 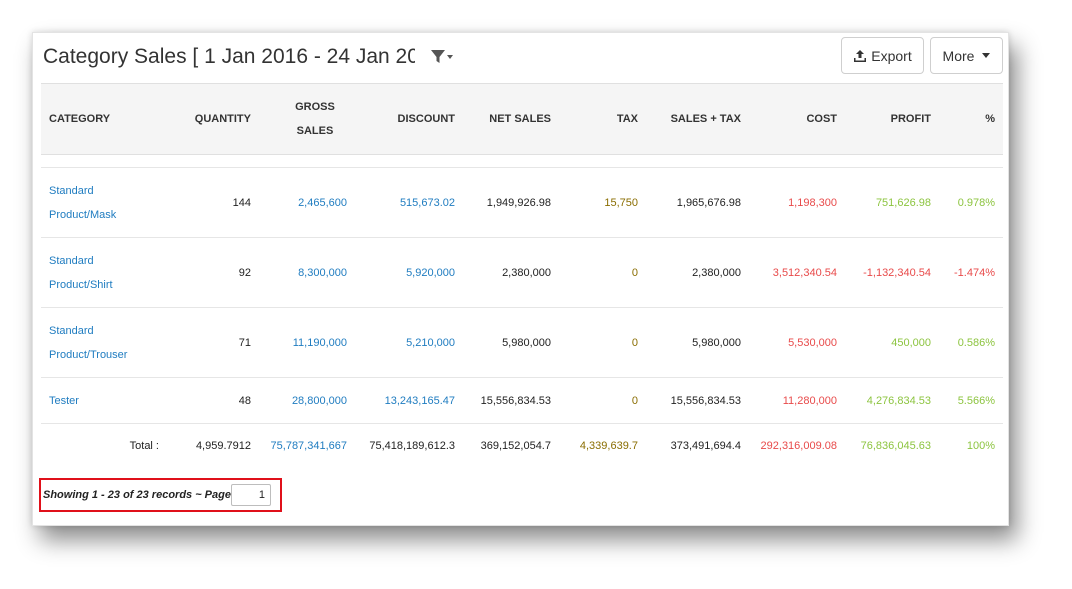 What do you see at coordinates (627, 119) in the screenshot?
I see `column-header-tax: TAX` at bounding box center [627, 119].